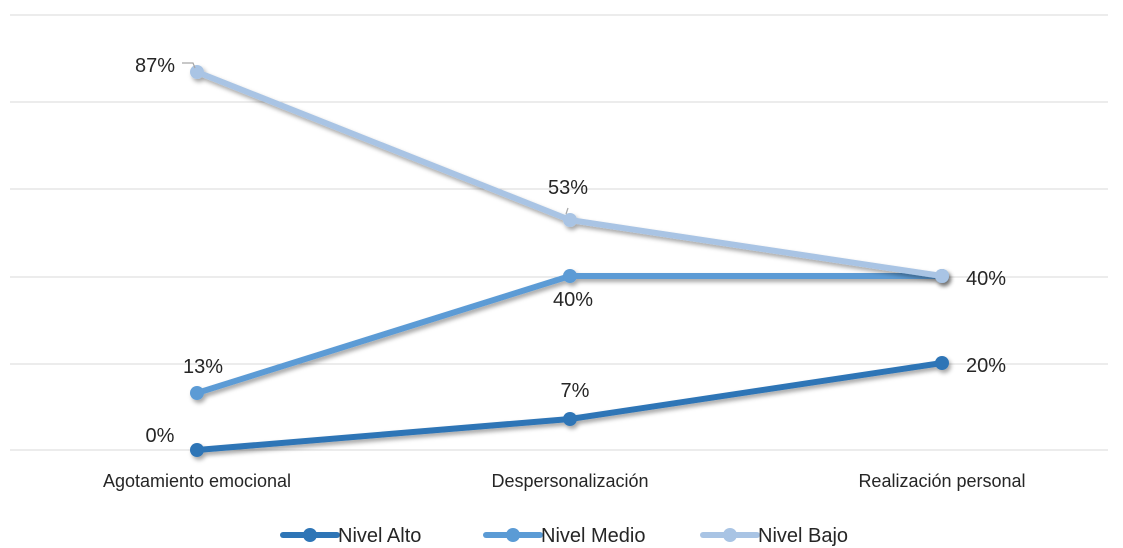 Image resolution: width=1123 pixels, height=548 pixels. What do you see at coordinates (803, 536) in the screenshot?
I see `legend-label: Nivel Bajo` at bounding box center [803, 536].